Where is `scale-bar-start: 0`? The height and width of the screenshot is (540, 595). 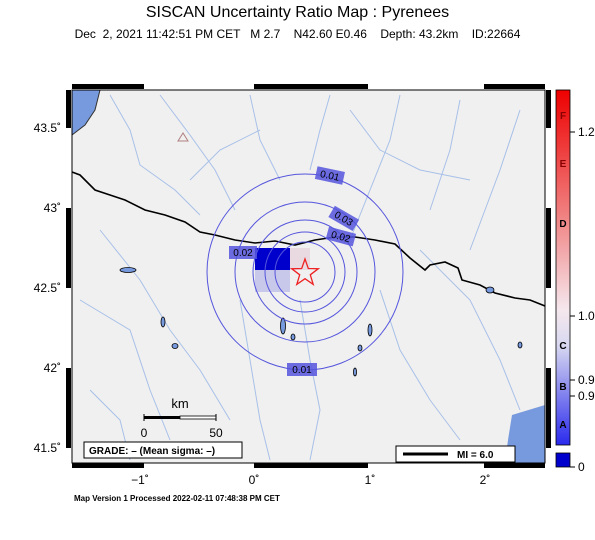
scale-bar-start: 0 is located at coordinates (144, 433).